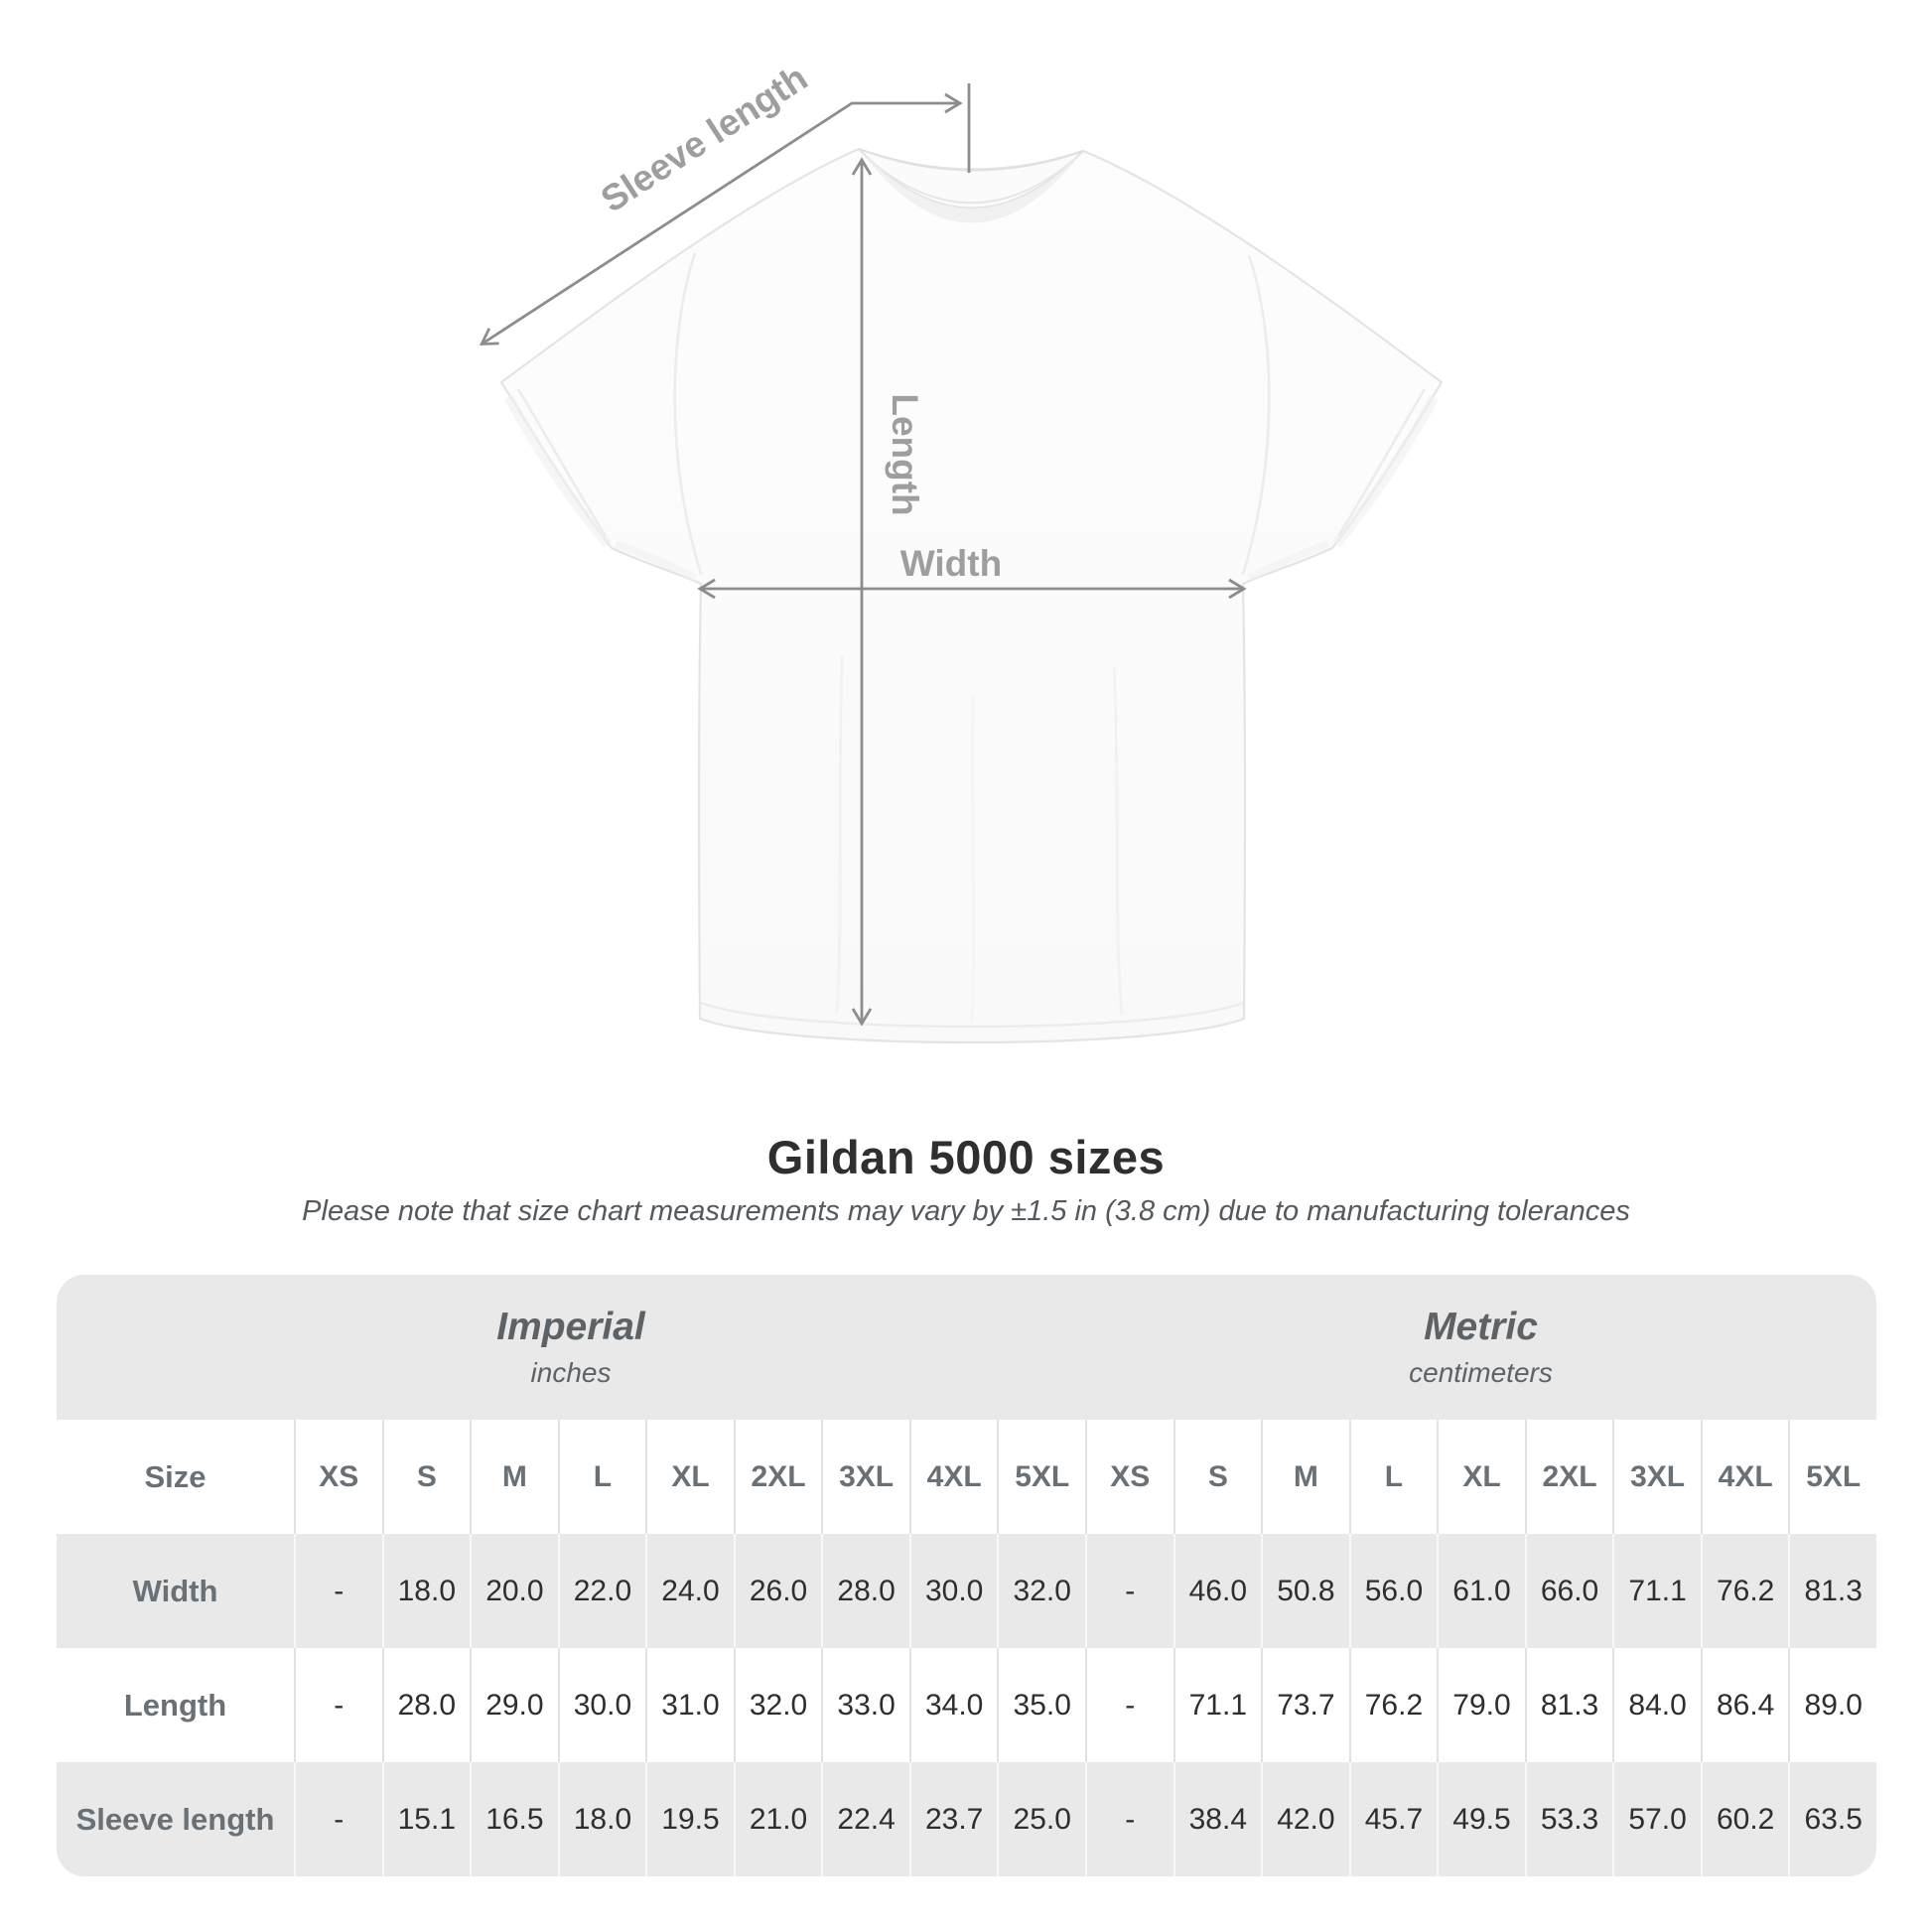 The image size is (1932, 1932). Describe the element at coordinates (655, 561) in the screenshot. I see `left-underarm-shade` at that location.